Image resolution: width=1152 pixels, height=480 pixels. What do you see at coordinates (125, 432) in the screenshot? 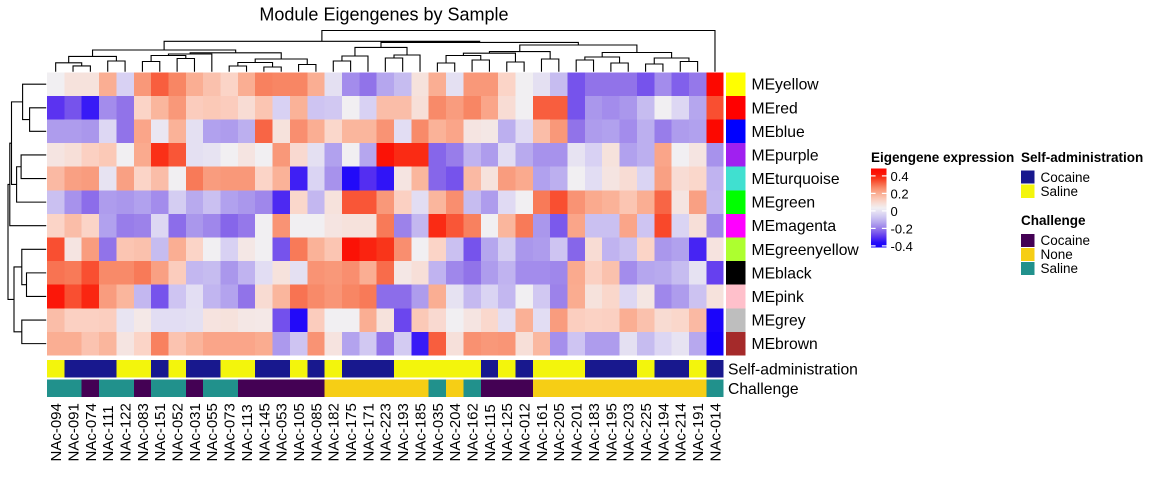
I see `svg-text: NAc-122` at bounding box center [125, 432].